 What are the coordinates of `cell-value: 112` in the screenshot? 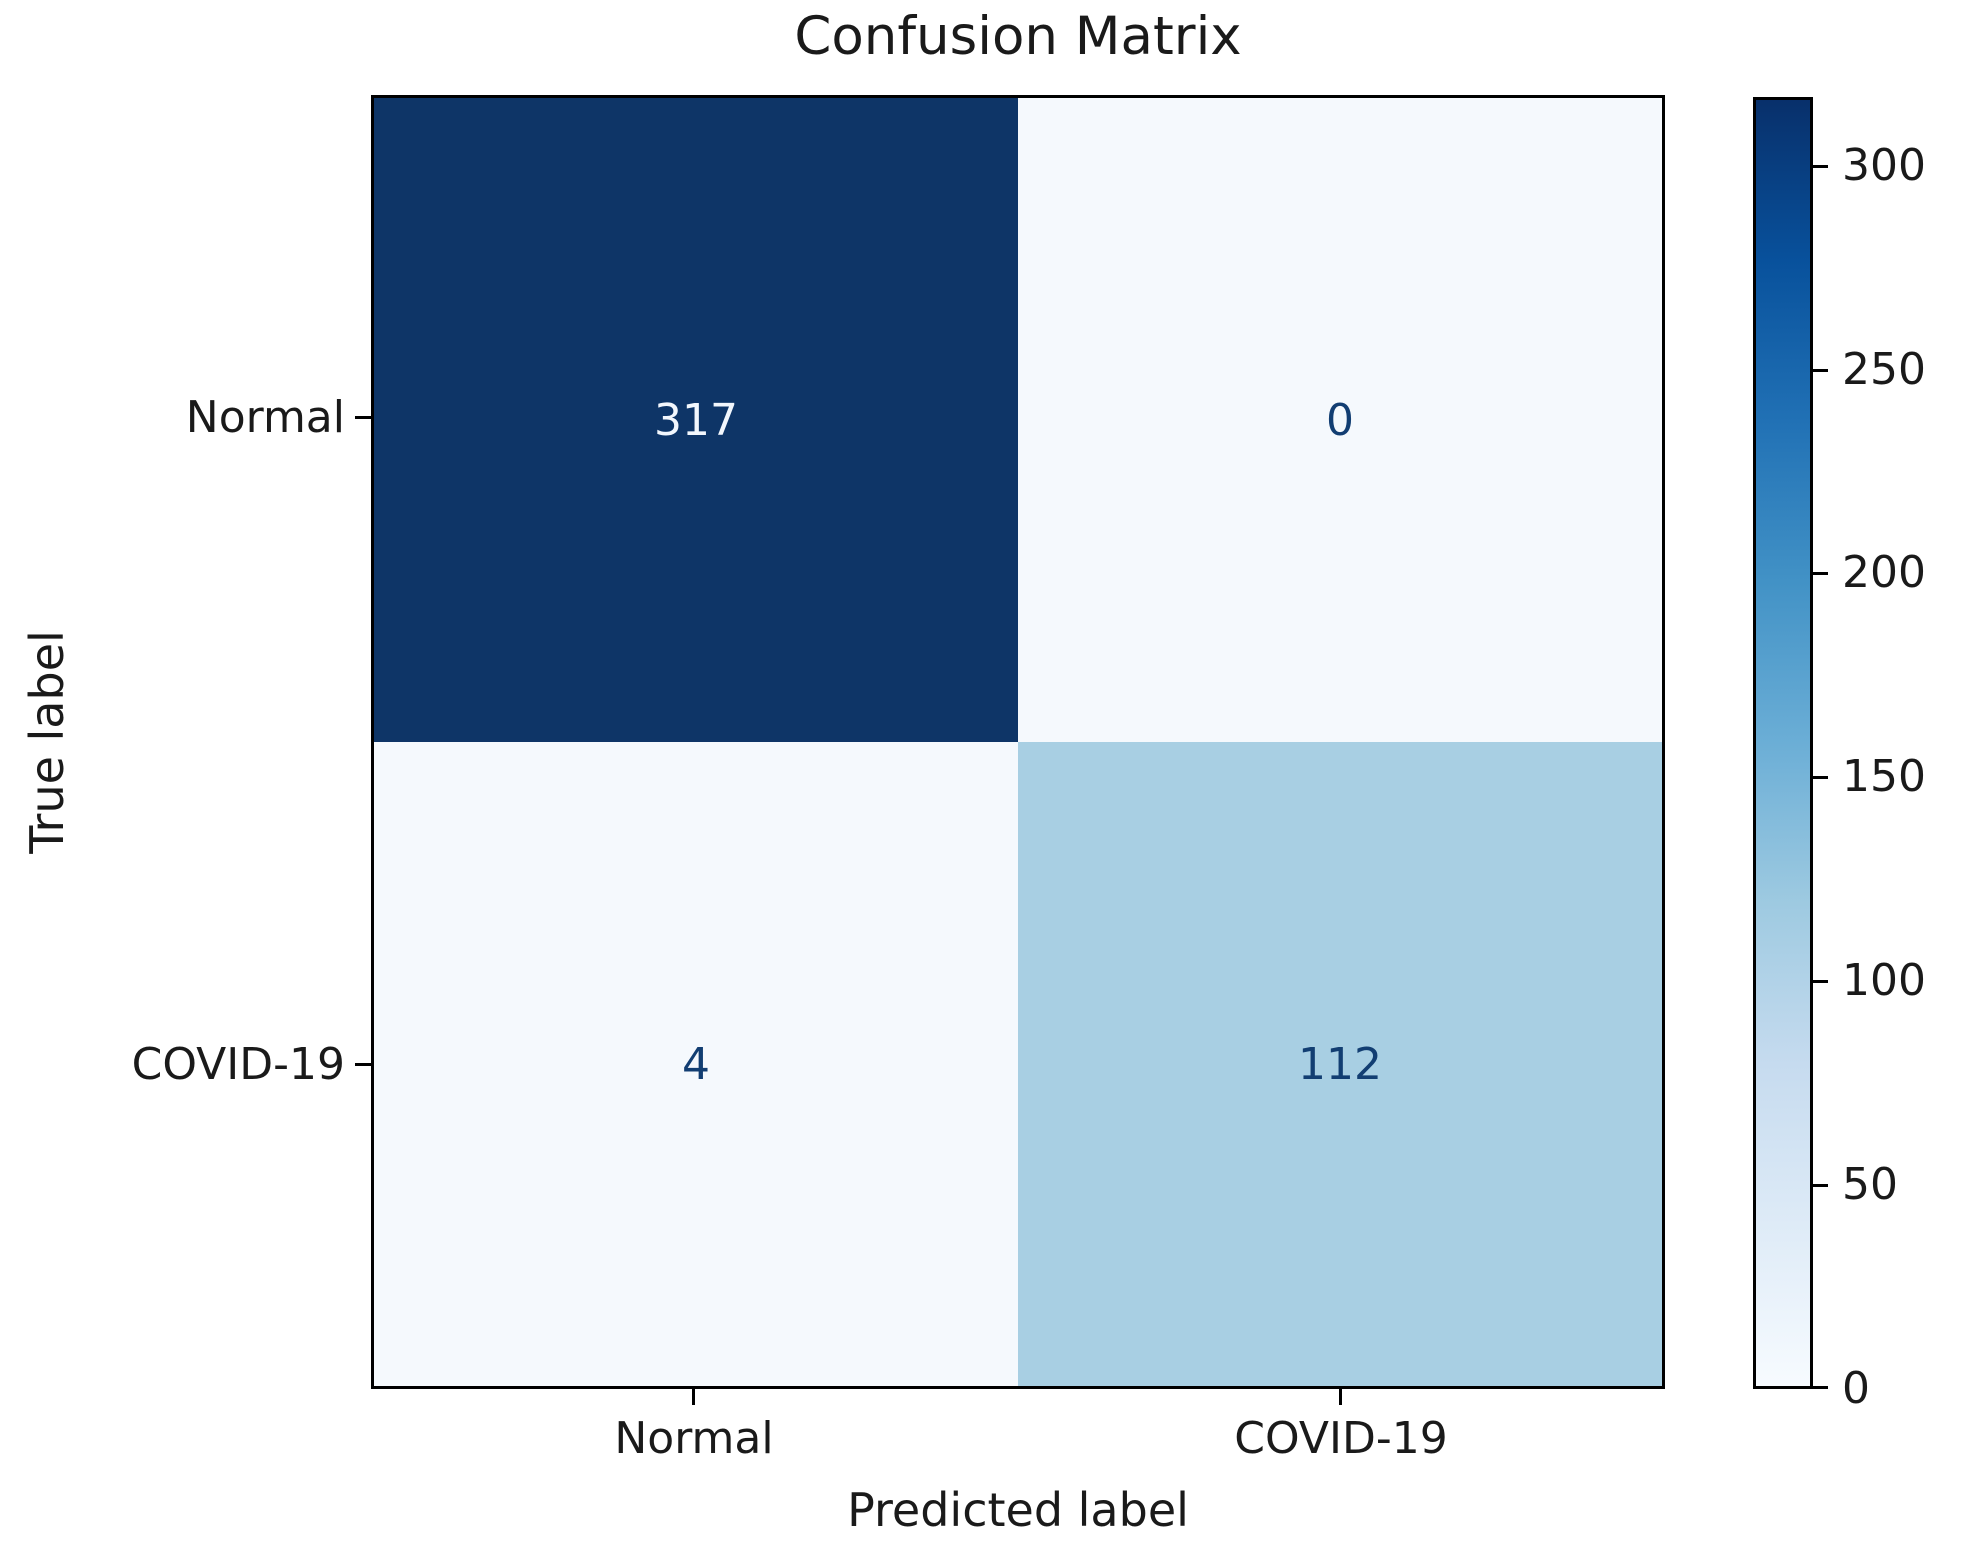 It's located at (1340, 1064).